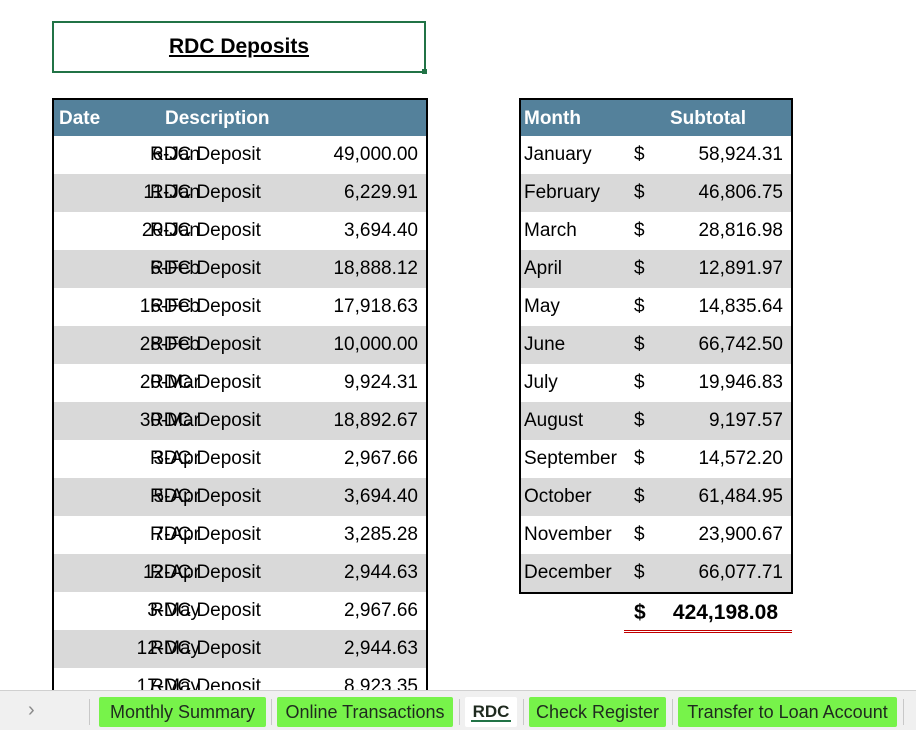  Describe the element at coordinates (740, 154) in the screenshot. I see `subtotal-cell: 58,924.31` at that location.